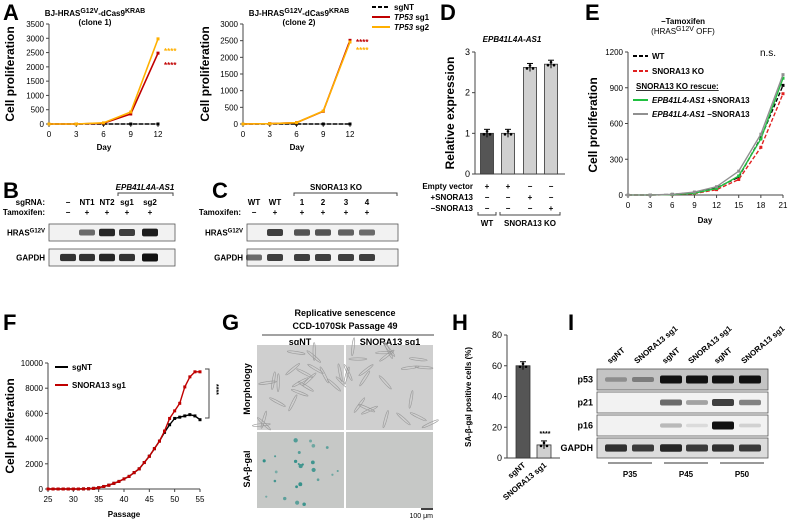 Image resolution: width=800 pixels, height=523 pixels. What do you see at coordinates (585, 380) in the screenshot?
I see `blot-label: p53` at bounding box center [585, 380].